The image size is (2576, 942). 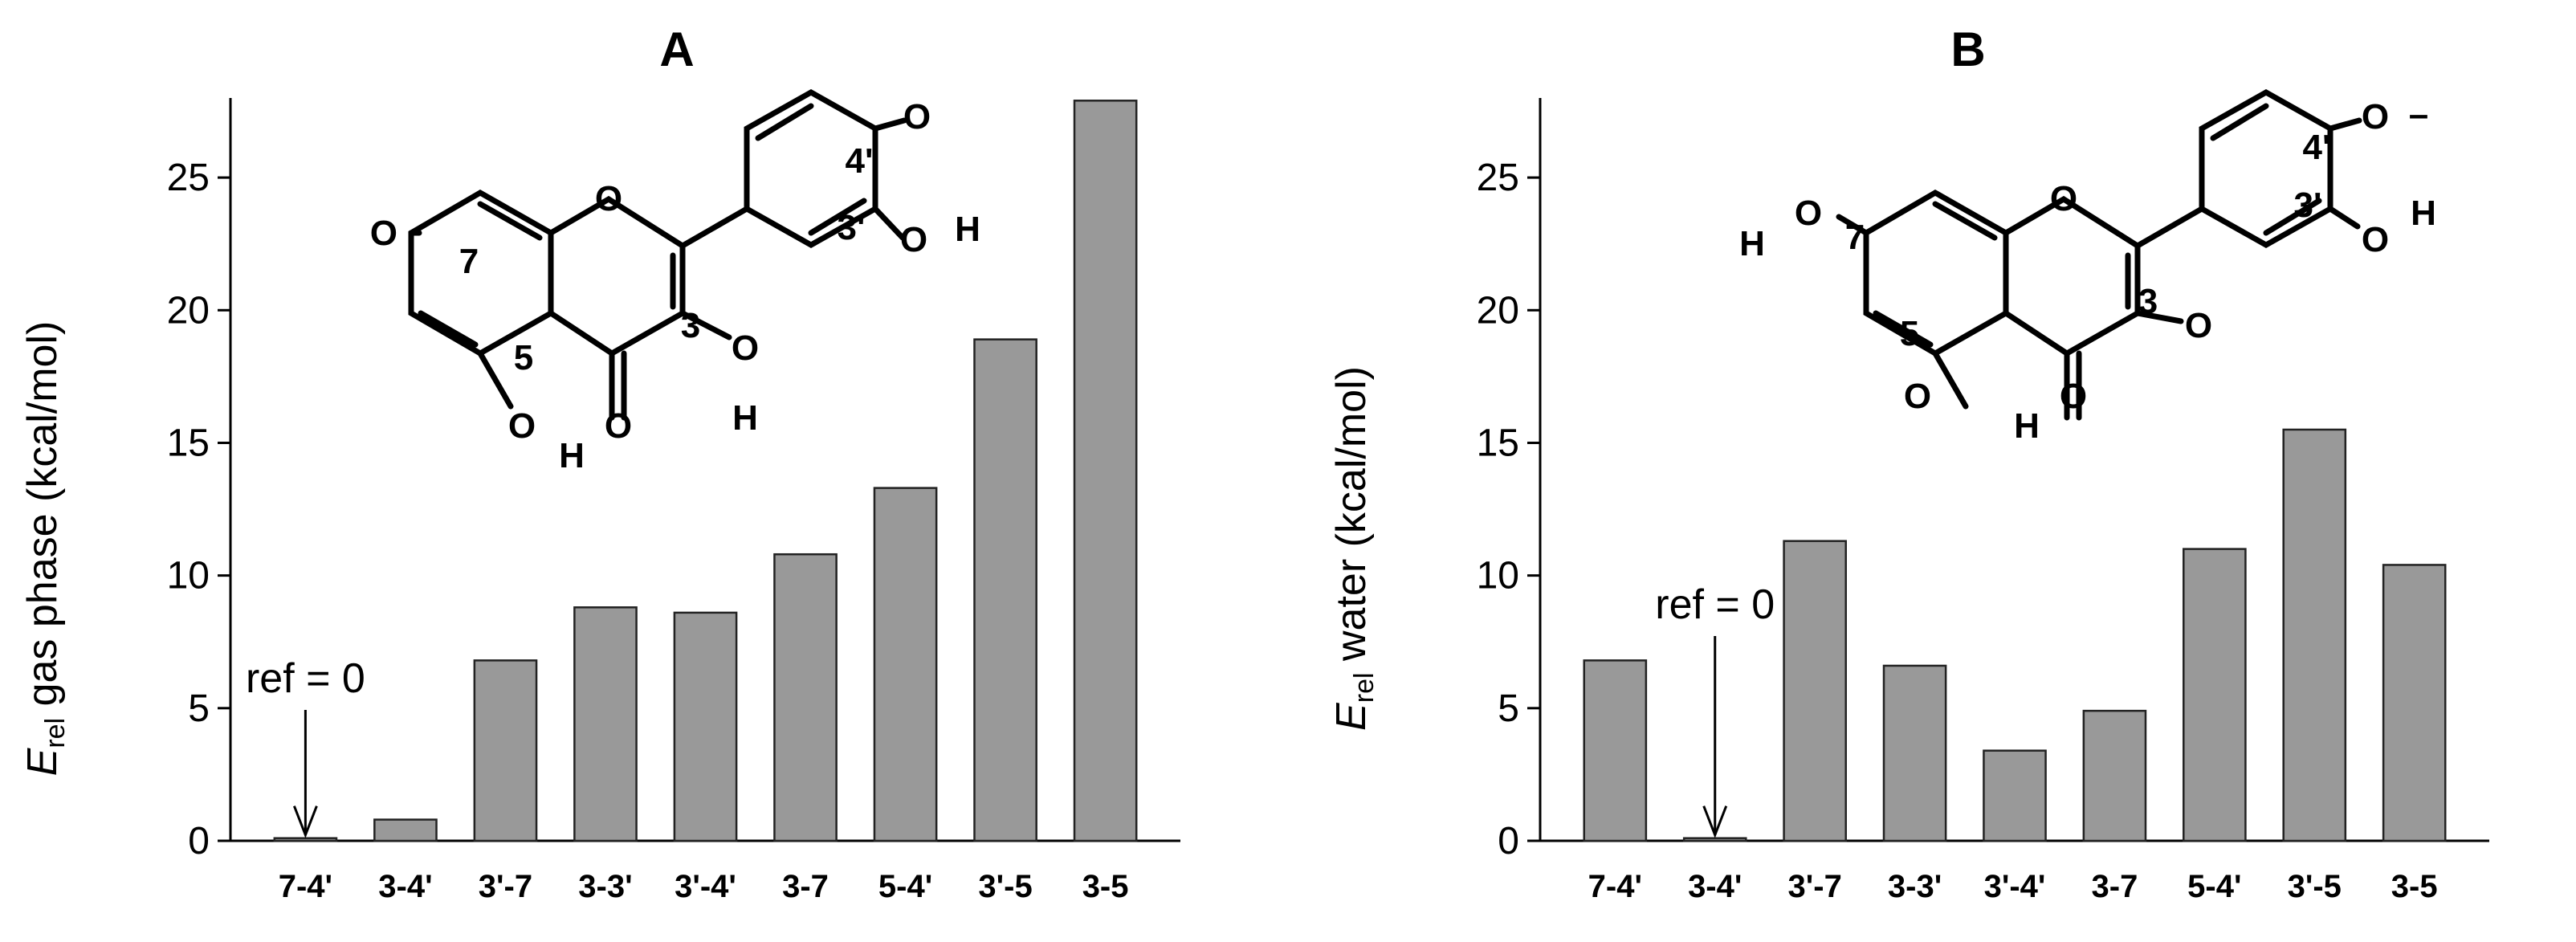 I want to click on panel-b-atom-h-3prime: H, so click(x=2423, y=214).